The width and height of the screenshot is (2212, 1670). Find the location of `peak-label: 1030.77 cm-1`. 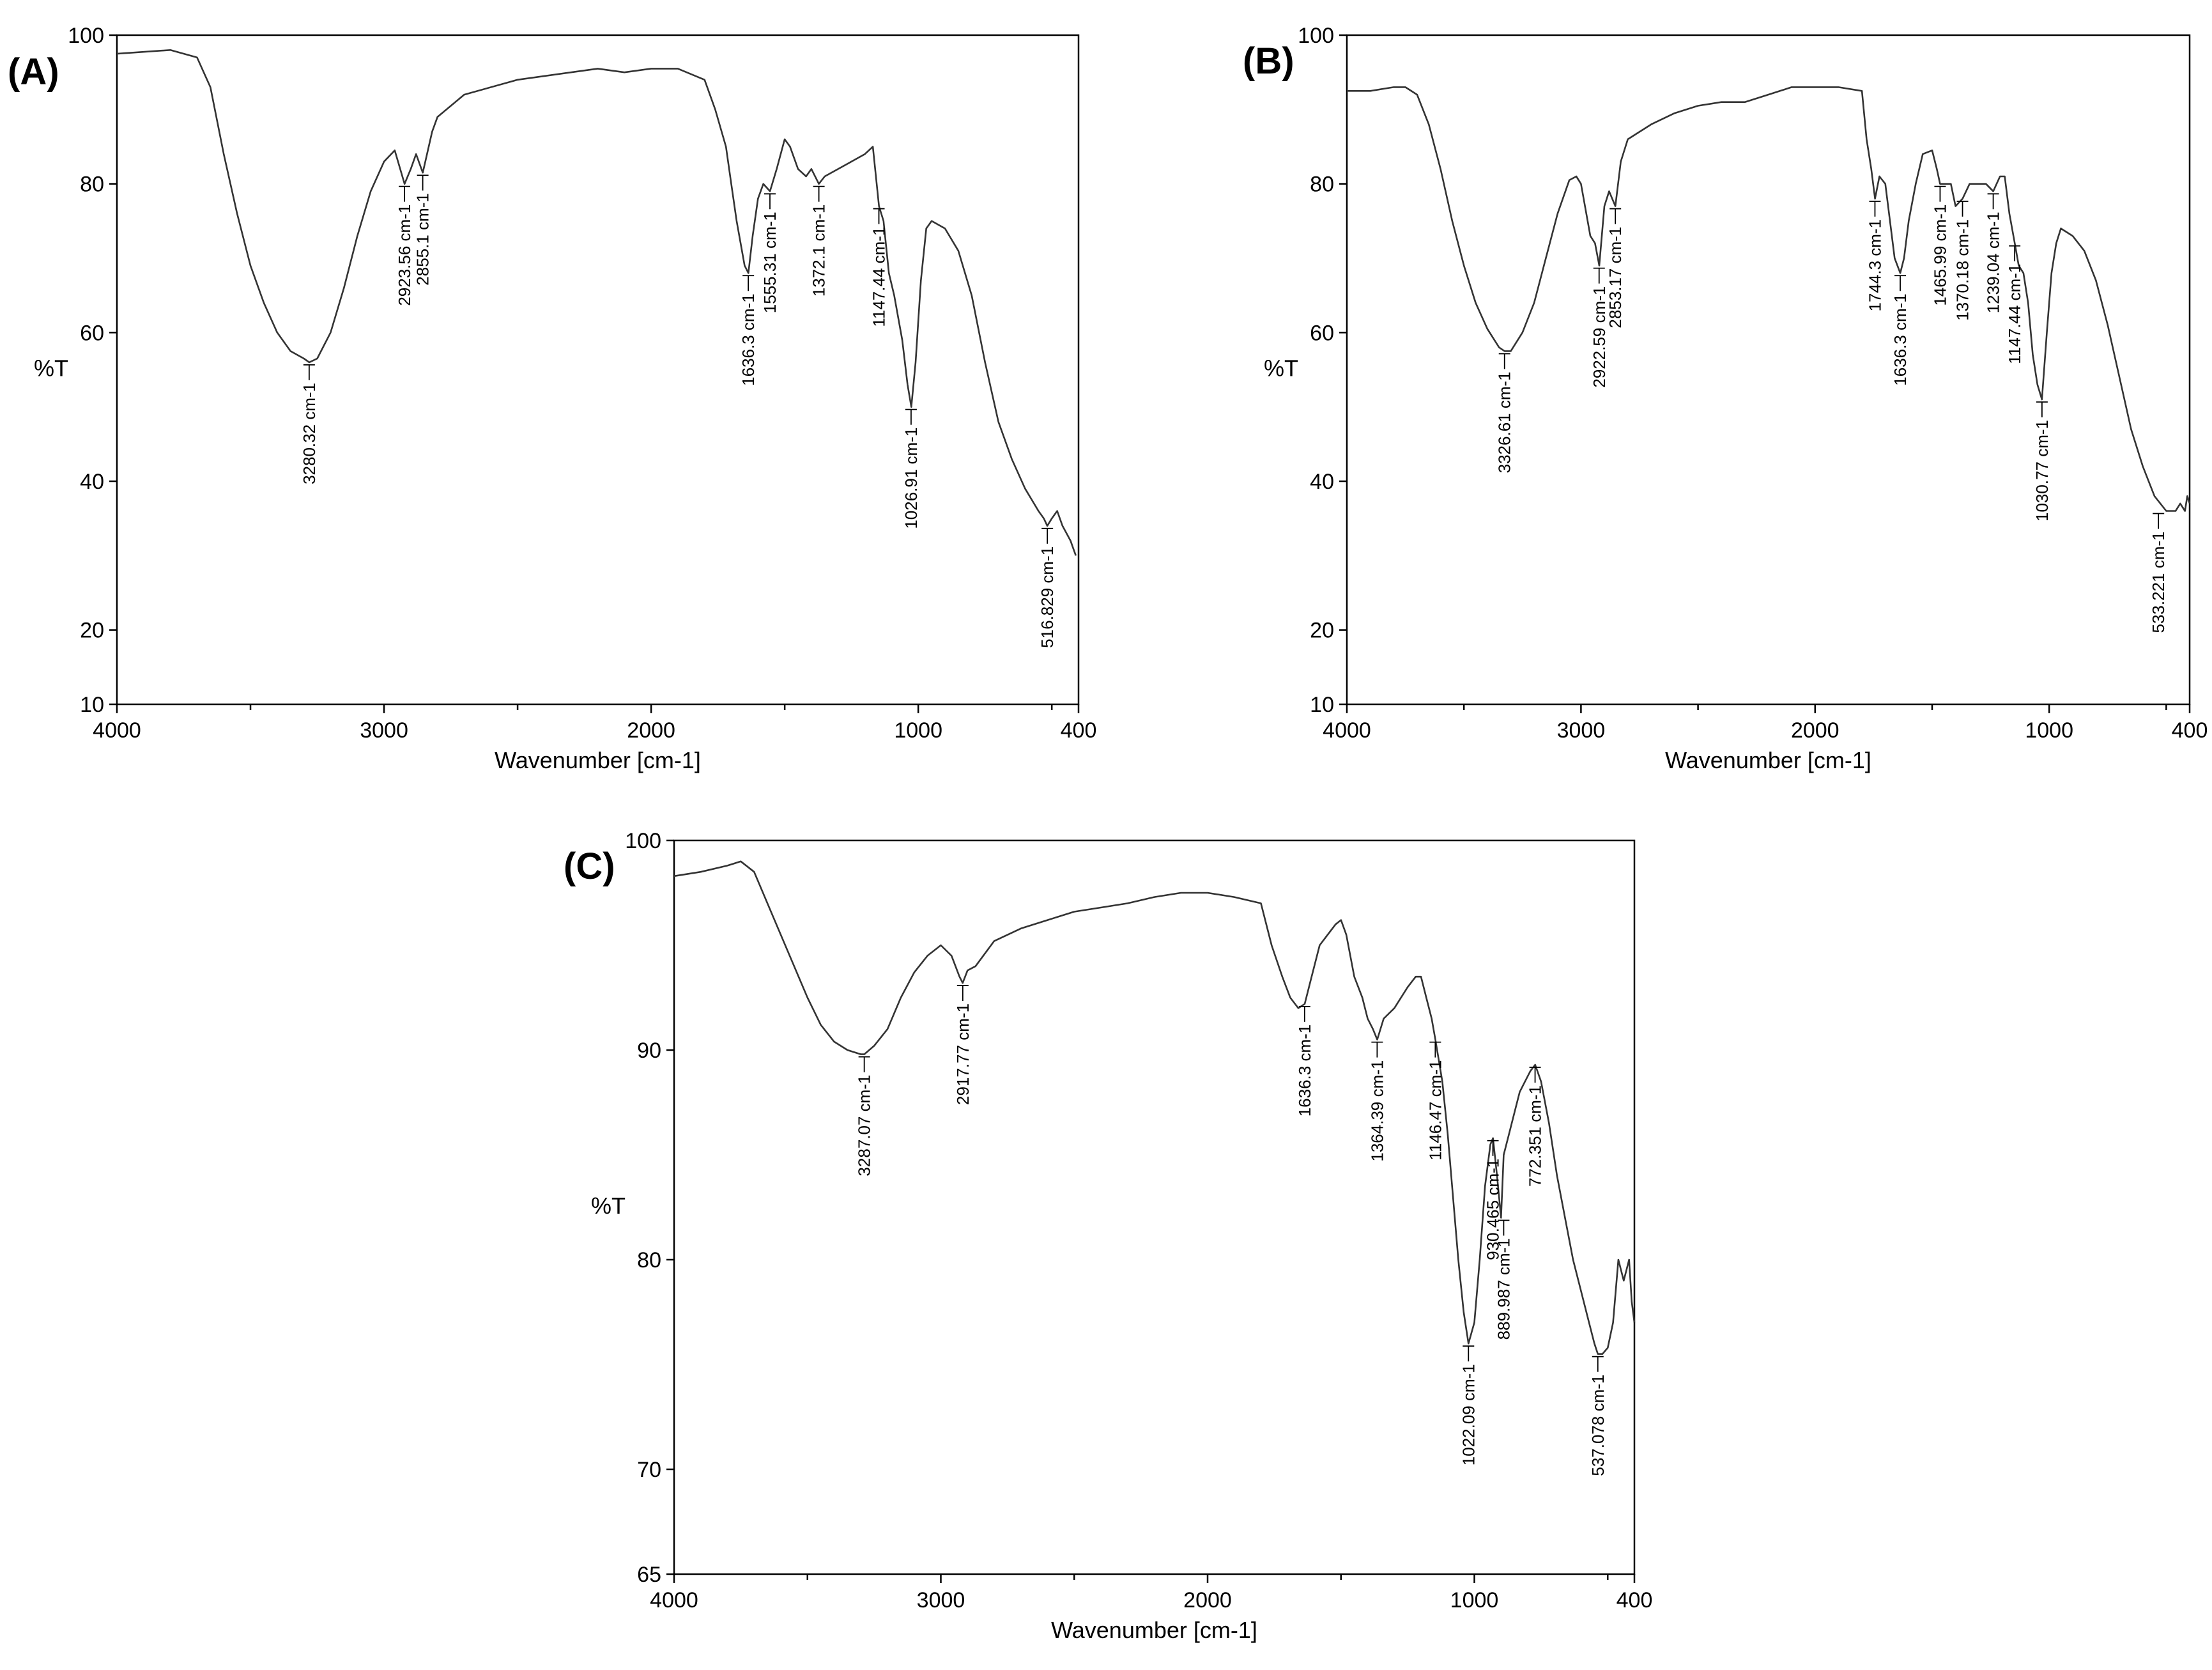

peak-label: 1030.77 cm-1 is located at coordinates (2042, 471).